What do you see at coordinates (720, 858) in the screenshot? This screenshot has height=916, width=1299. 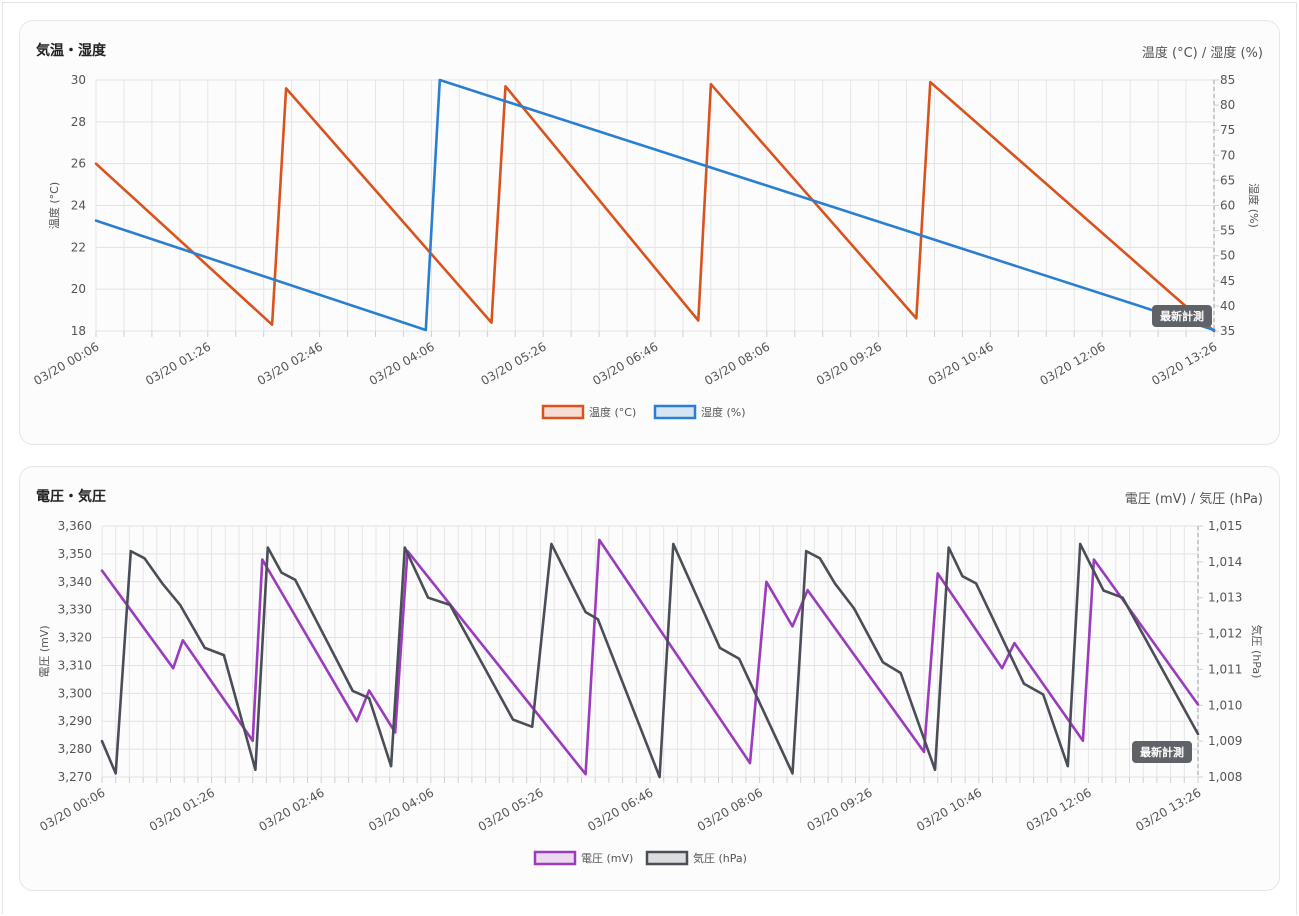 I see `legend-label: 気圧 (hPa)` at bounding box center [720, 858].